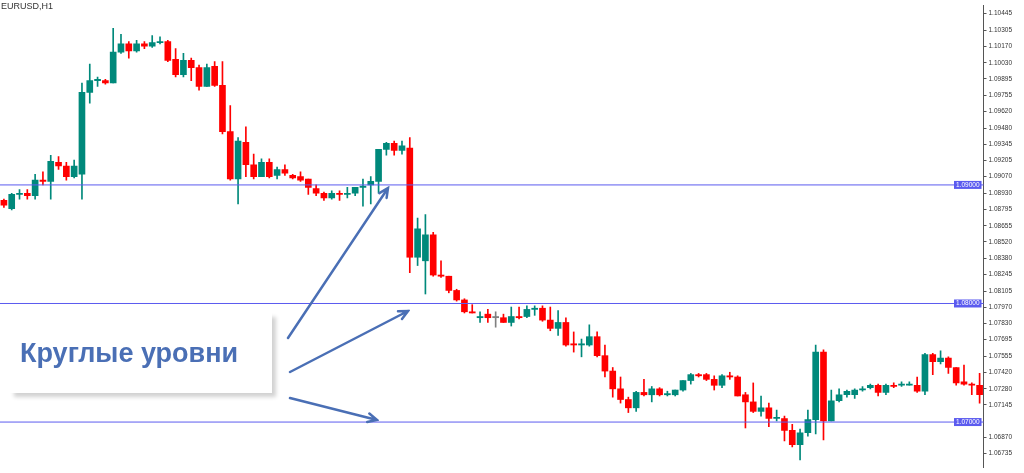 The width and height of the screenshot is (1024, 473). Describe the element at coordinates (141, 353) in the screenshot. I see `annotation: Круглые уровни` at that location.